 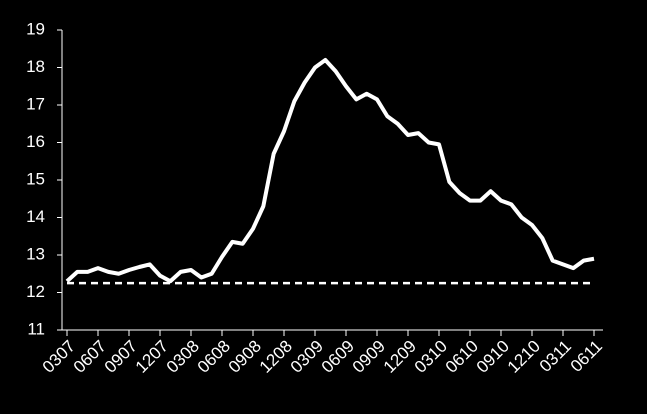 What do you see at coordinates (36, 328) in the screenshot?
I see `y-tick-label: 11` at bounding box center [36, 328].